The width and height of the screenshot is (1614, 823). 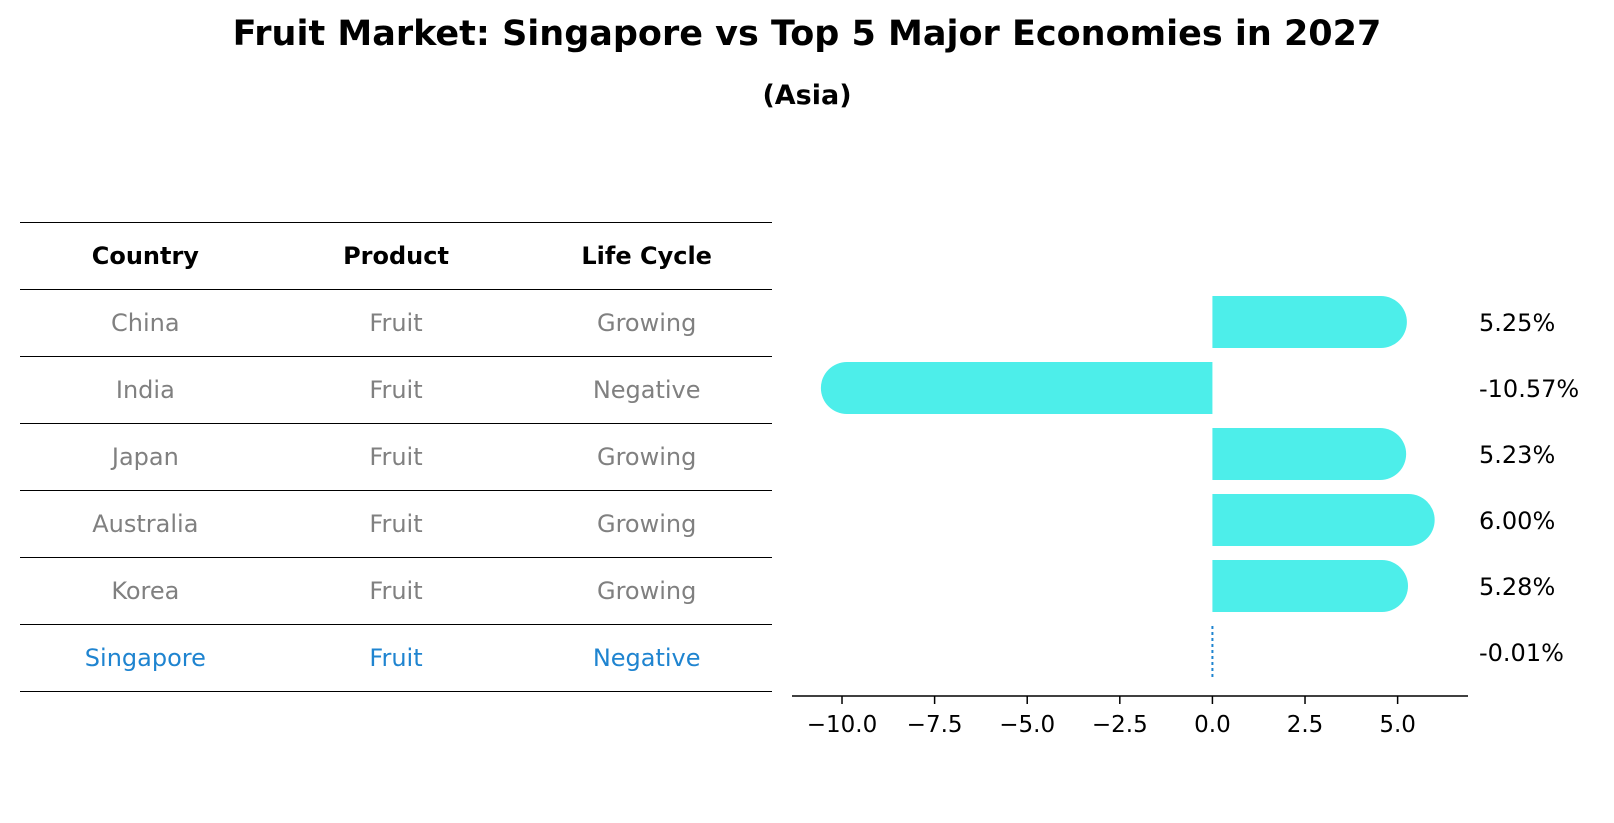 What do you see at coordinates (1309, 454) in the screenshot?
I see `bar-japan` at bounding box center [1309, 454].